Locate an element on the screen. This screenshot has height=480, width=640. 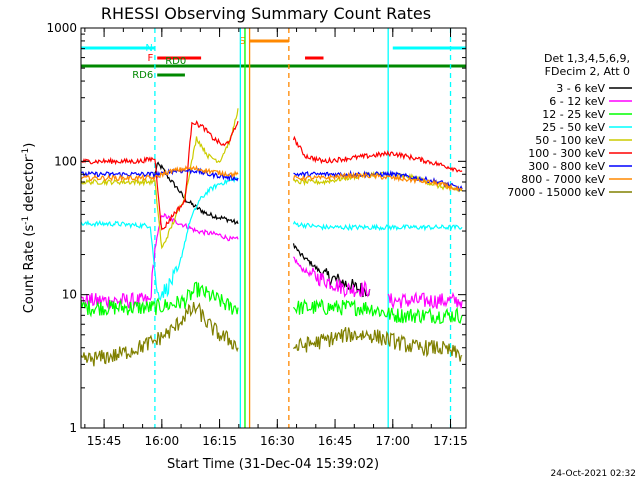
legend-label-7000-15000-kev: 7000 - 15000 keV is located at coordinates (556, 192).